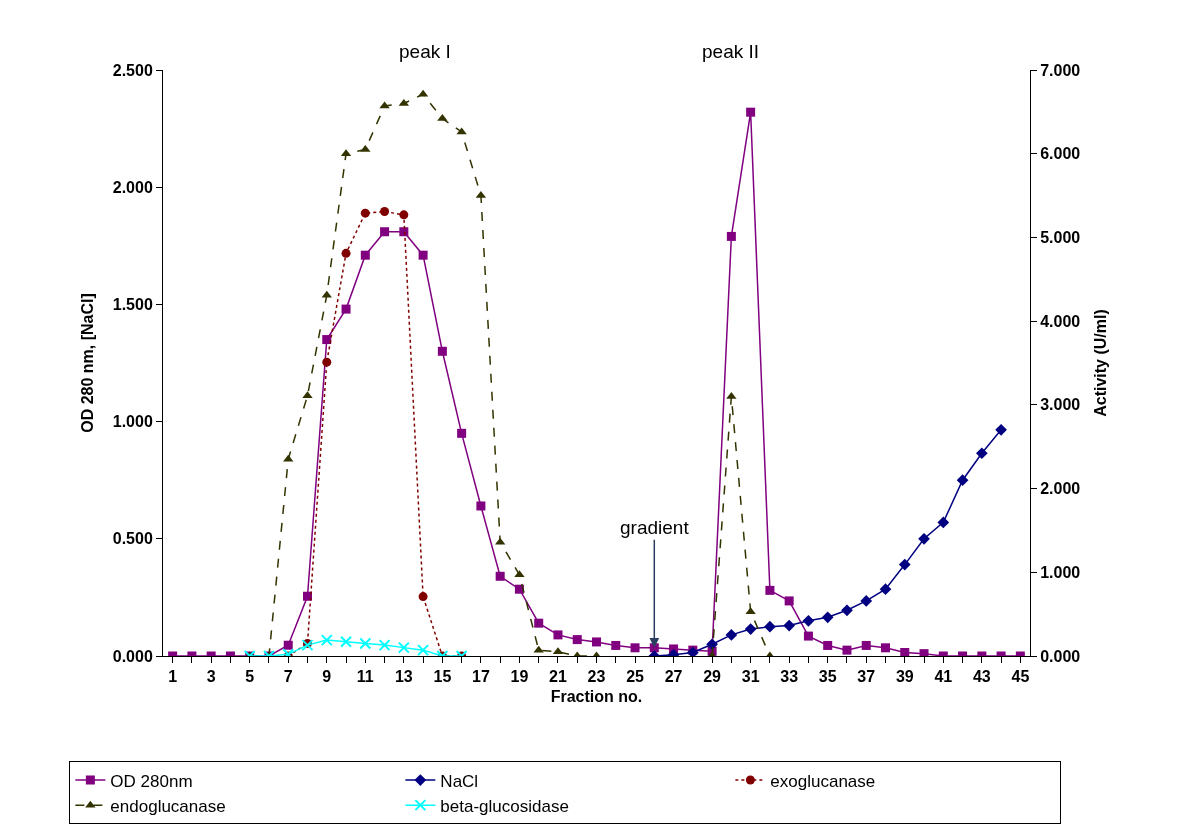  I want to click on y-tick-label: 2.500, so click(132, 70).